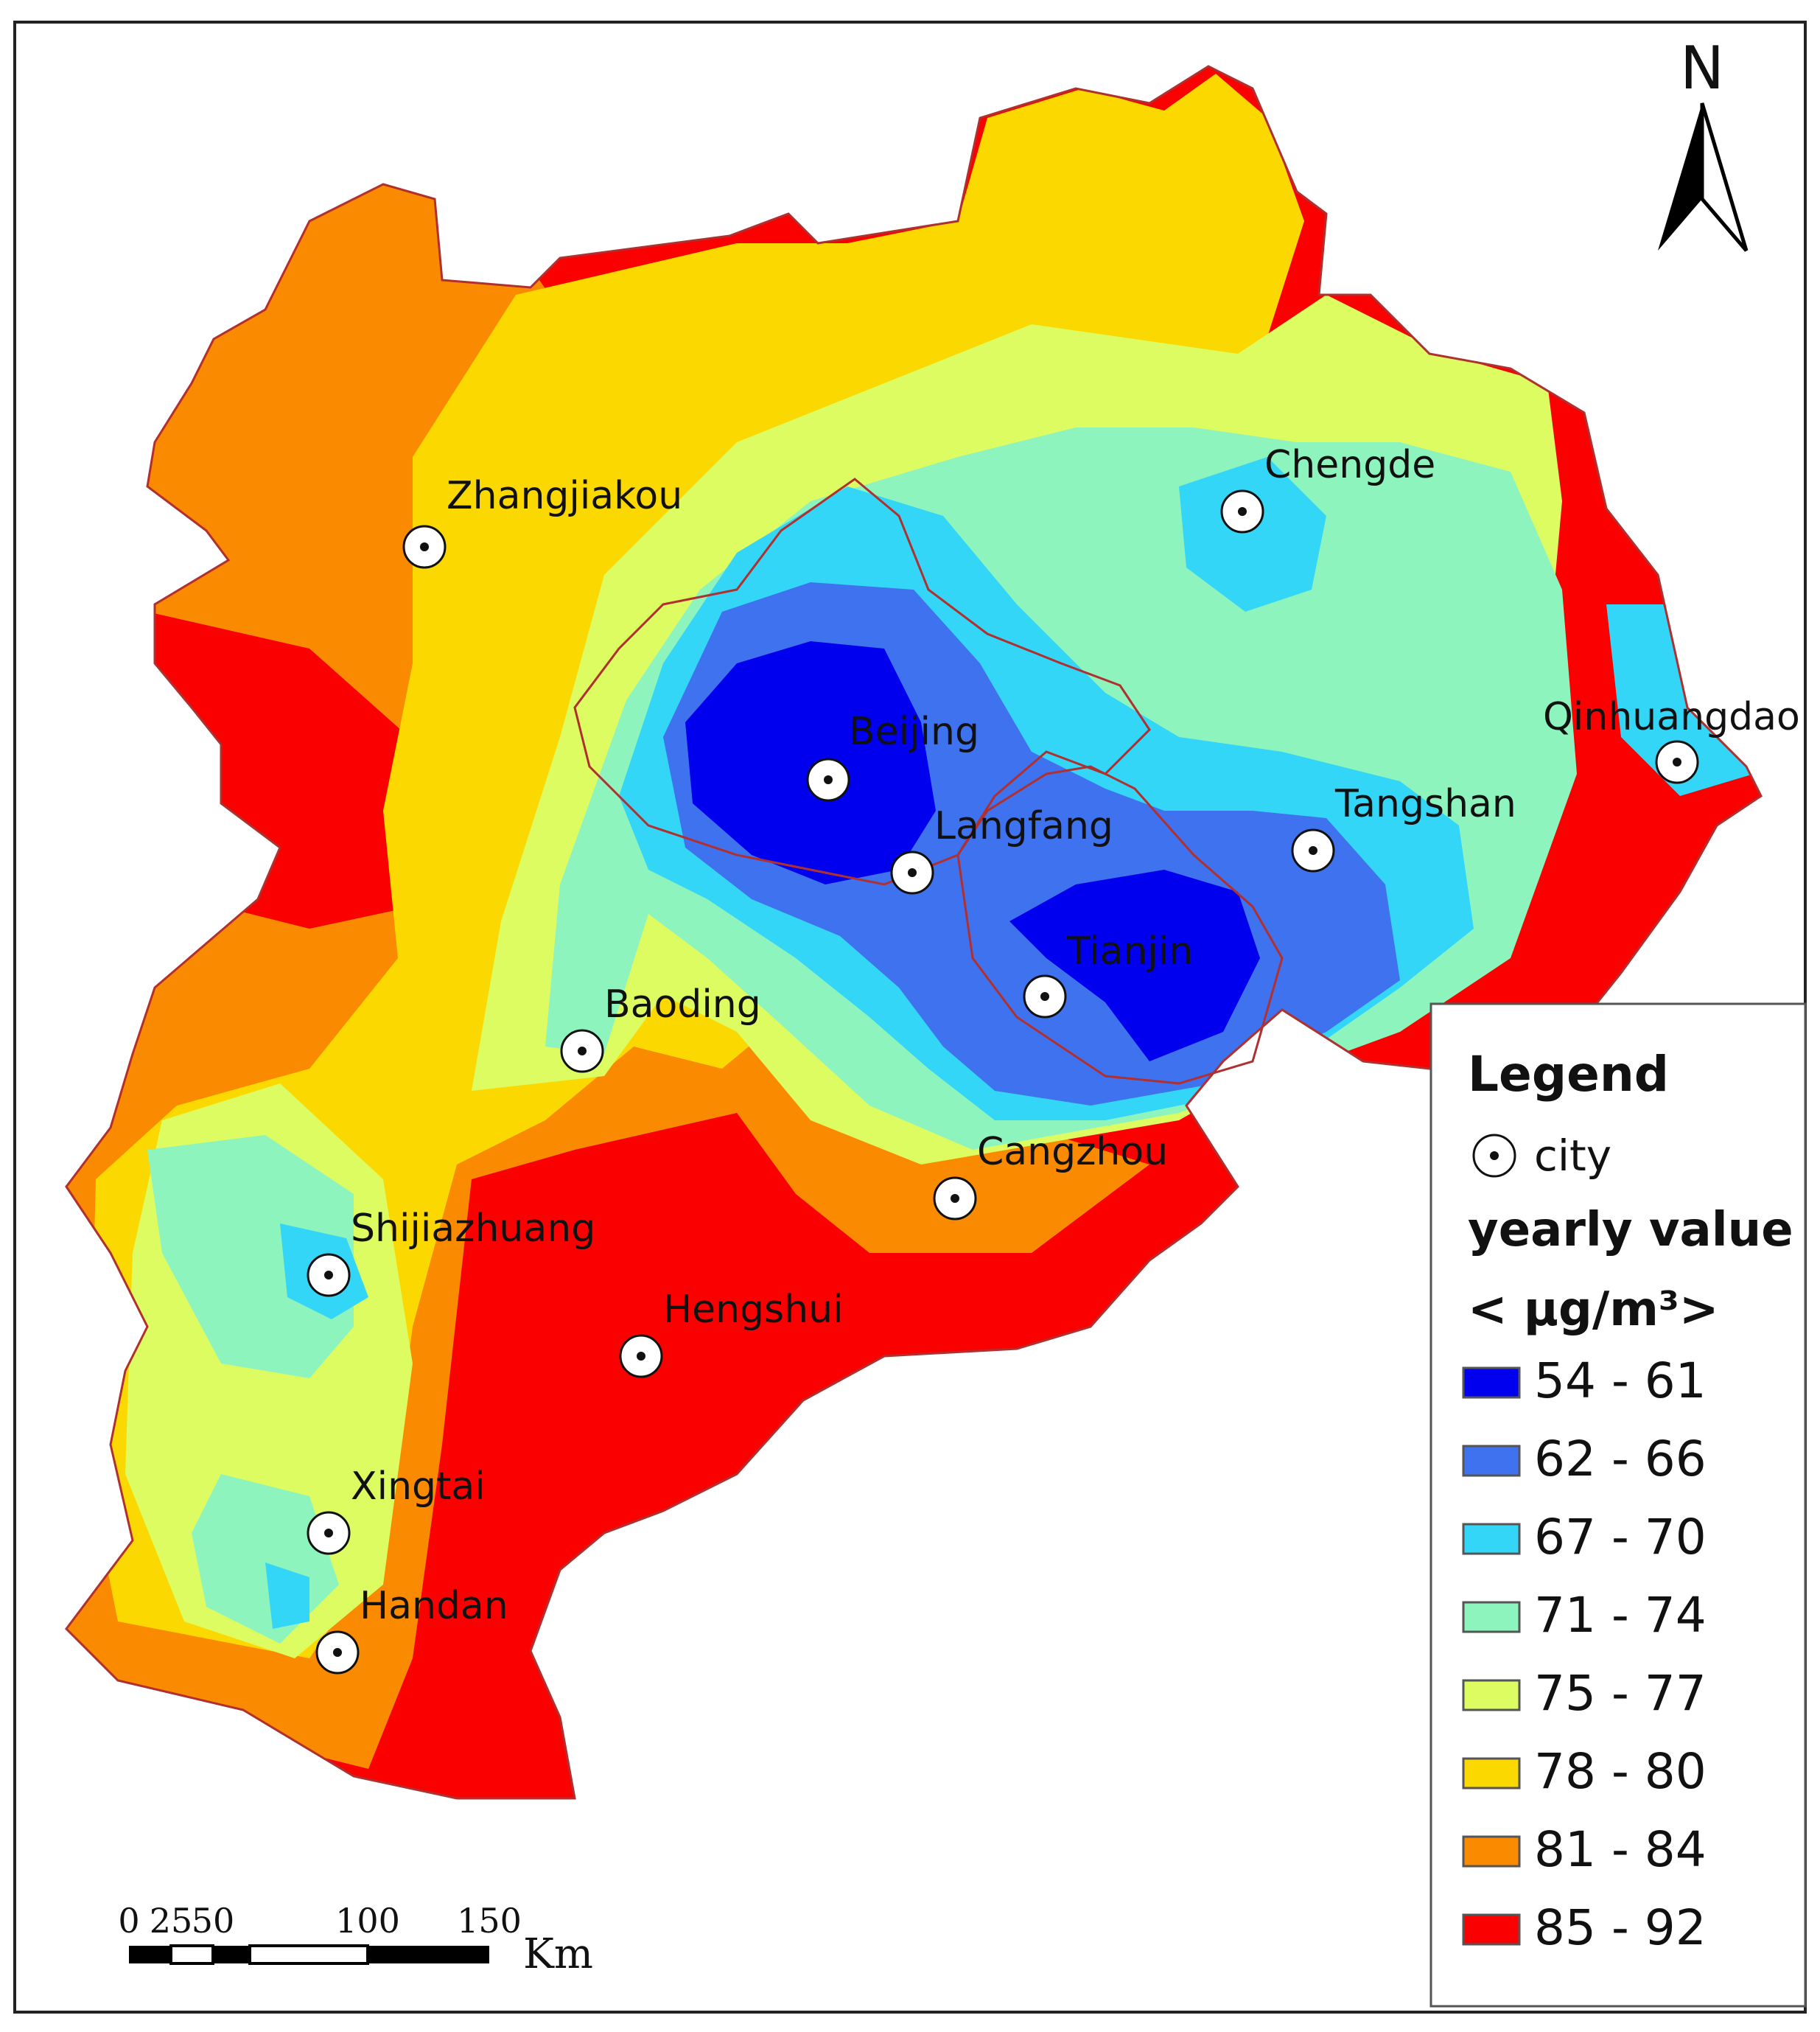 This screenshot has height=2032, width=1820. What do you see at coordinates (367, 1921) in the screenshot?
I see `scale-tick-label: 100` at bounding box center [367, 1921].